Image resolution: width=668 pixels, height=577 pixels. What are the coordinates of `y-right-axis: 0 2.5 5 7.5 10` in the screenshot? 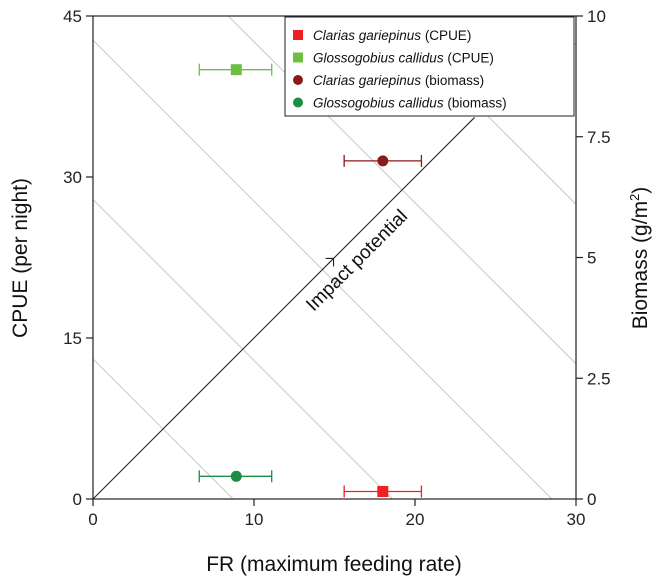 It's located at (593, 258).